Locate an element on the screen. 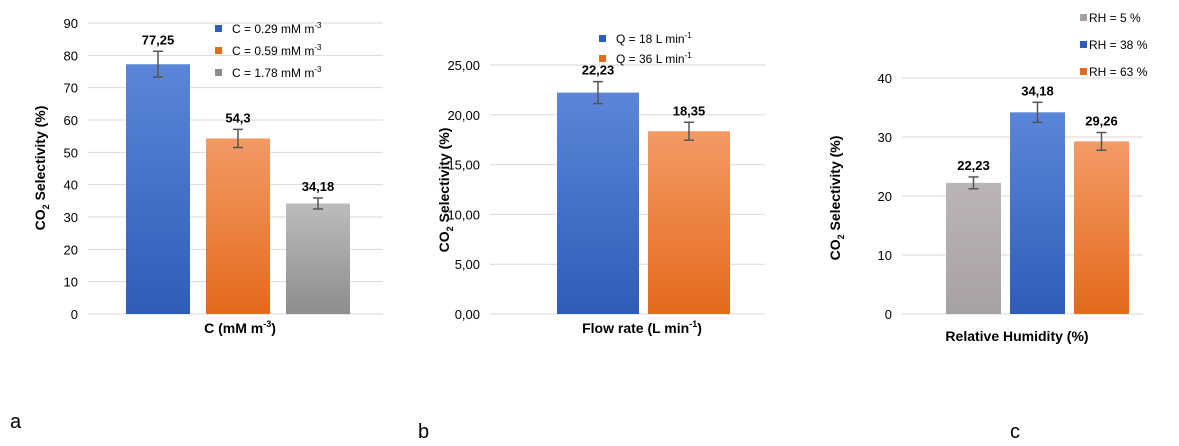  chart-b-ytick-label: 5,00 is located at coordinates (467, 264).